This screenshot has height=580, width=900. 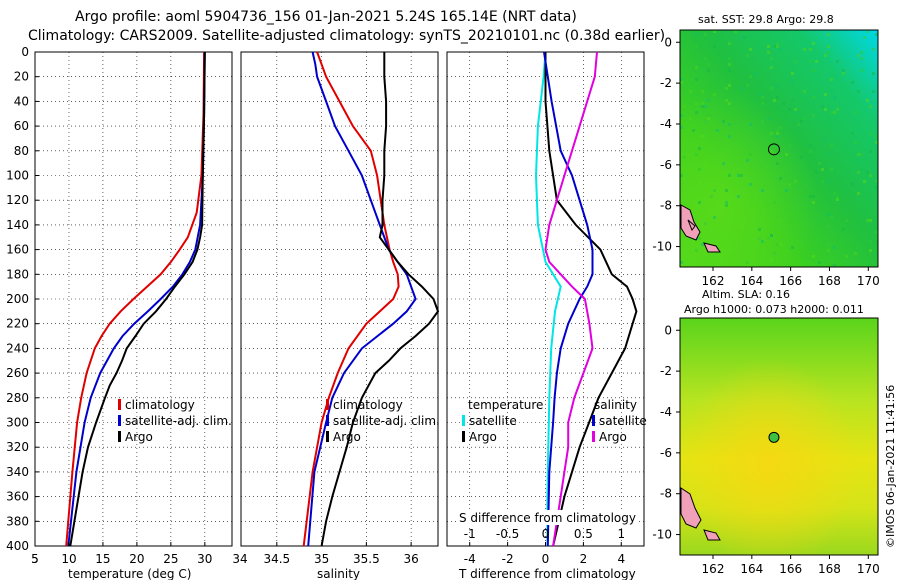 I want to click on y-tick-label: 380, so click(x=17, y=521).